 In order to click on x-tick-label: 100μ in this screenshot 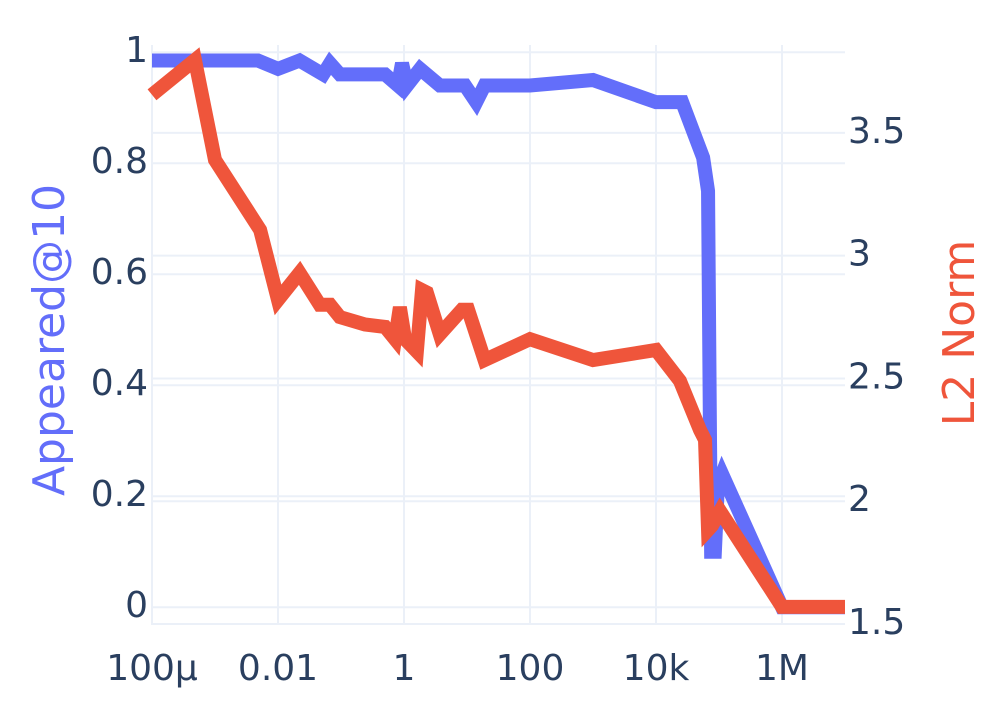, I will do `click(152, 668)`.